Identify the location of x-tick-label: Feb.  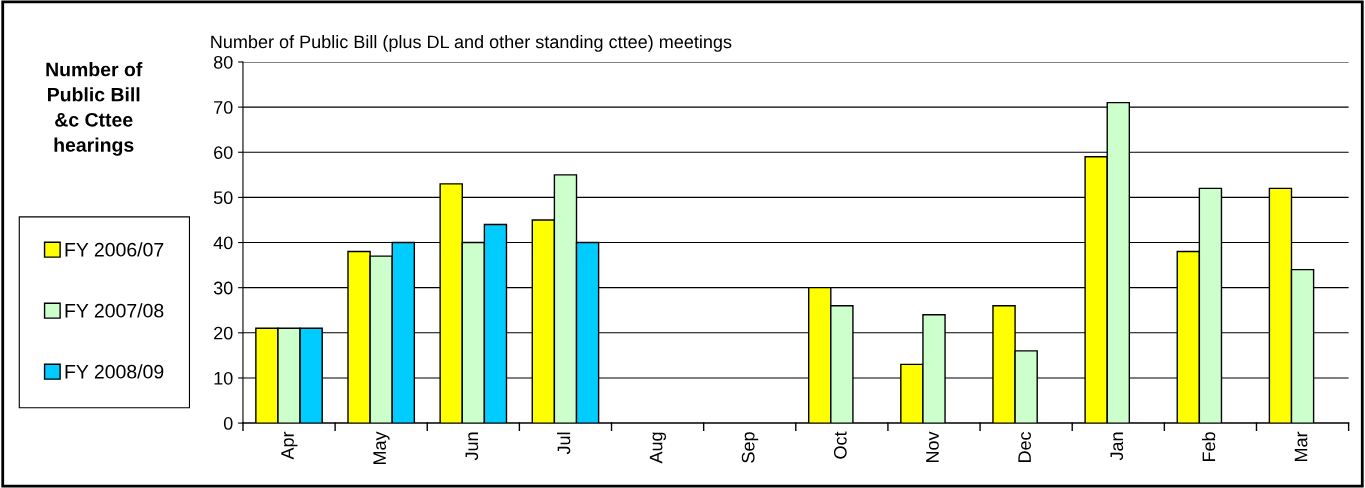
(1209, 447).